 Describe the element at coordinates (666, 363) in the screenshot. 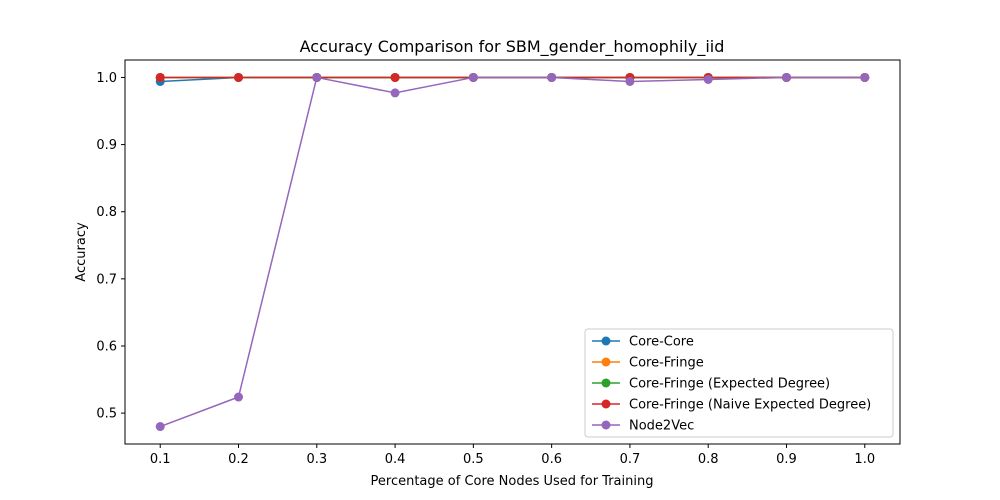

I see `legend-label: Core-Fringe` at that location.